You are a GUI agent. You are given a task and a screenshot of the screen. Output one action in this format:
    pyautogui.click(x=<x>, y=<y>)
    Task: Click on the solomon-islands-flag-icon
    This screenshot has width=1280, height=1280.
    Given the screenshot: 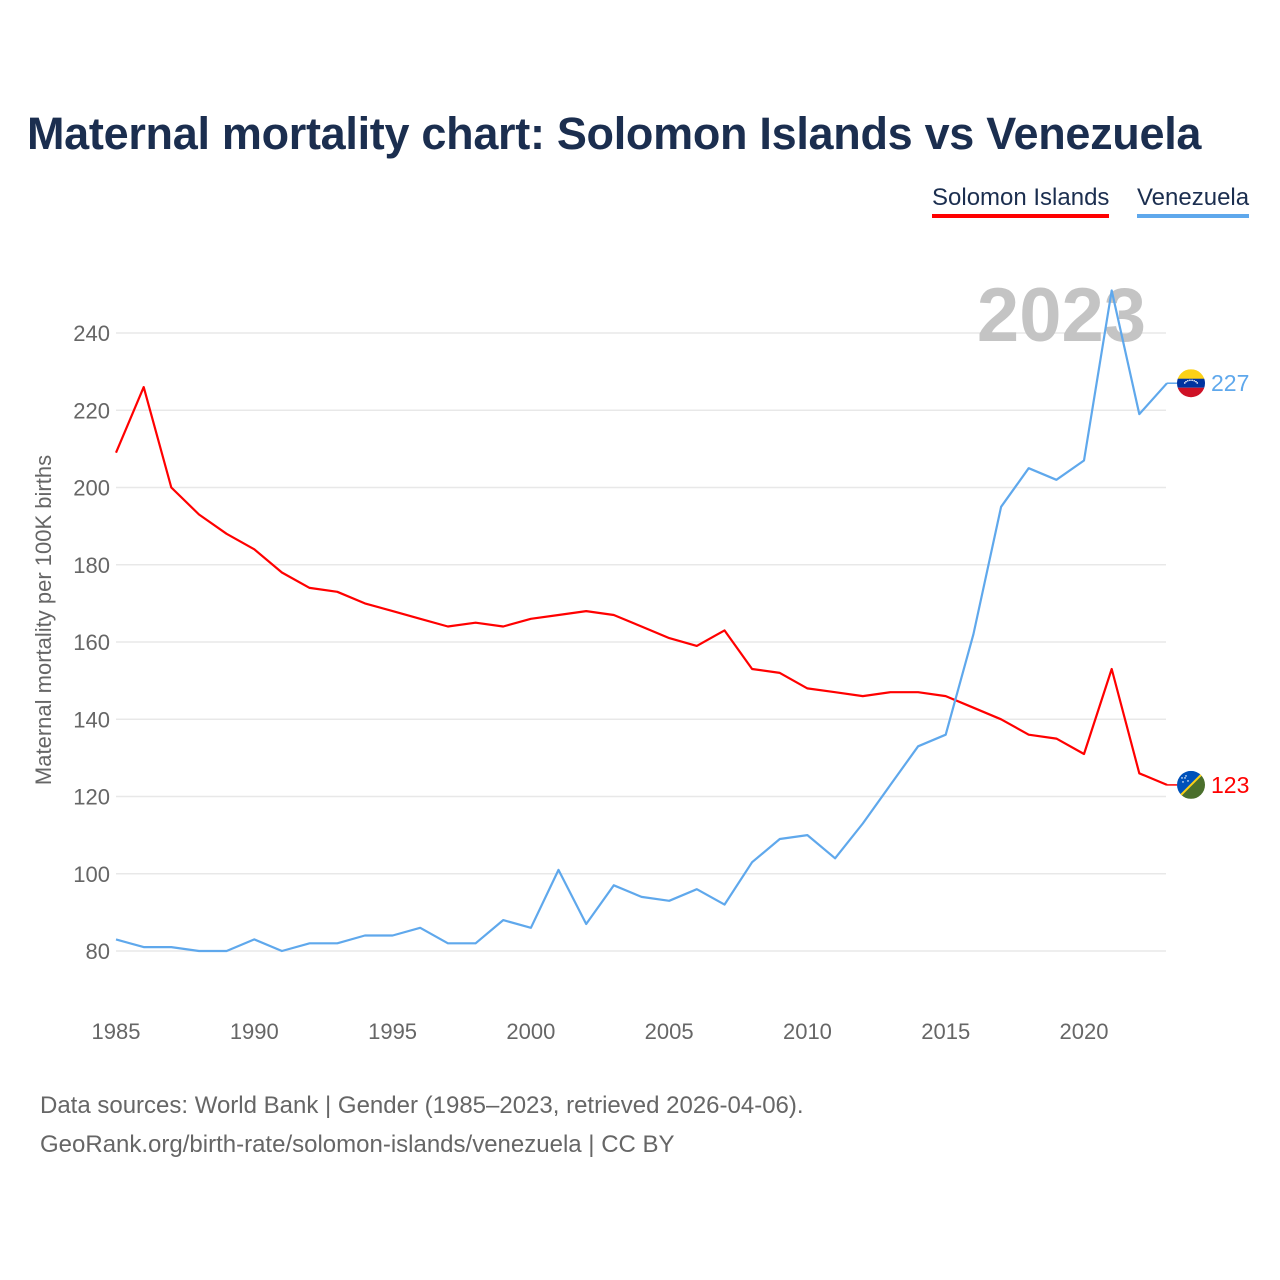 What is the action you would take?
    pyautogui.click(x=1191, y=784)
    